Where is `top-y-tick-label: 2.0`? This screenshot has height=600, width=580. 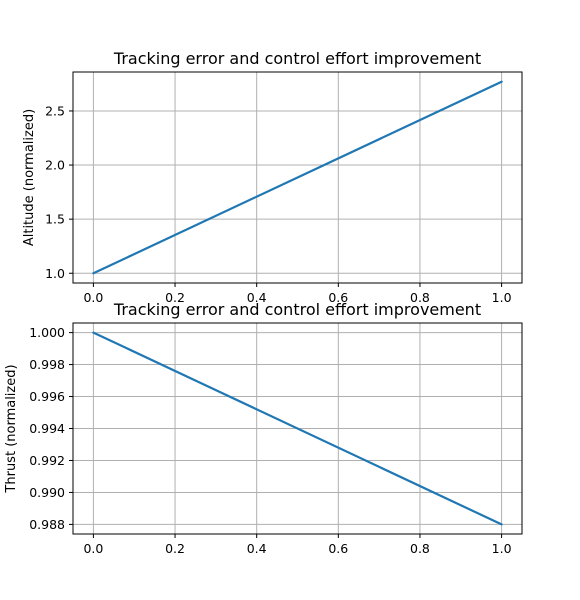
top-y-tick-label: 2.0 is located at coordinates (55, 165).